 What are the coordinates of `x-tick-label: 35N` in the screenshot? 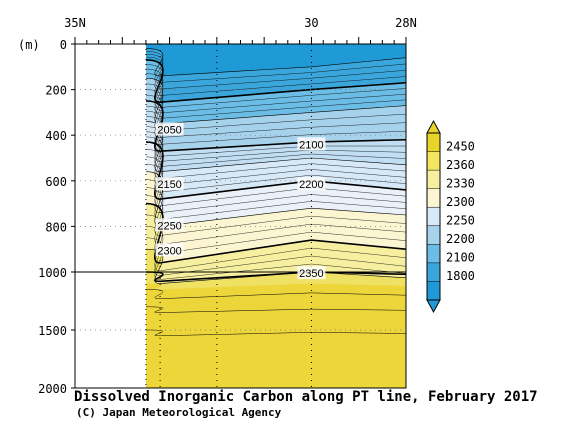 It's located at (75, 23).